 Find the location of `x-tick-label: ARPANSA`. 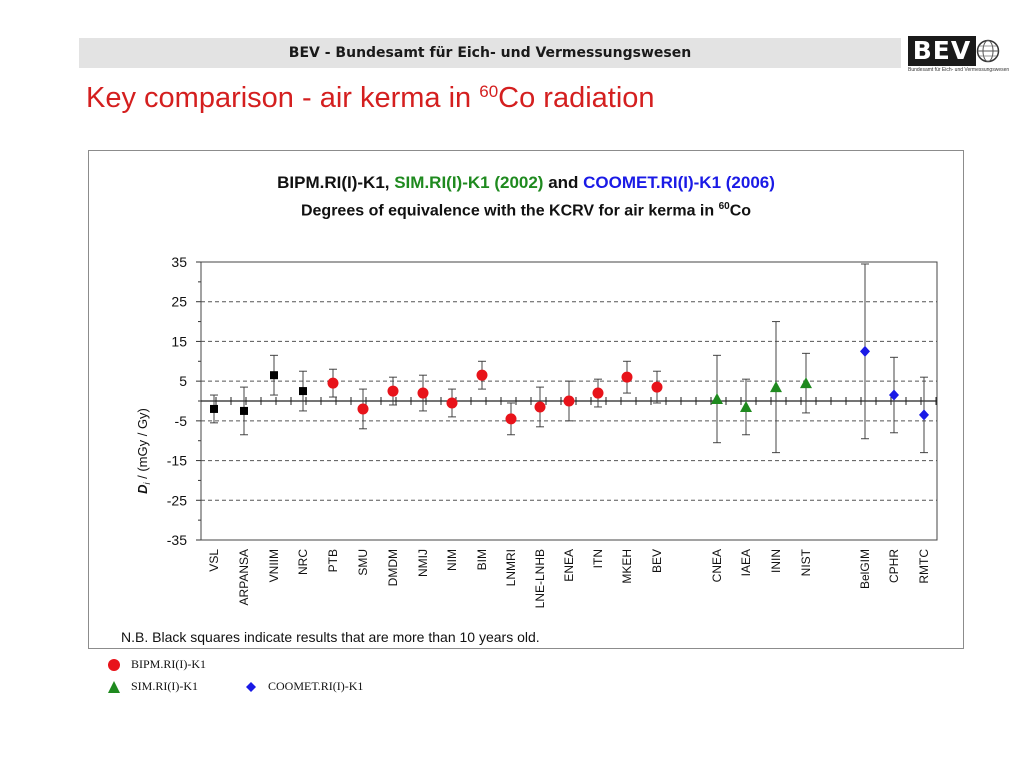

x-tick-label: ARPANSA is located at coordinates (244, 577).